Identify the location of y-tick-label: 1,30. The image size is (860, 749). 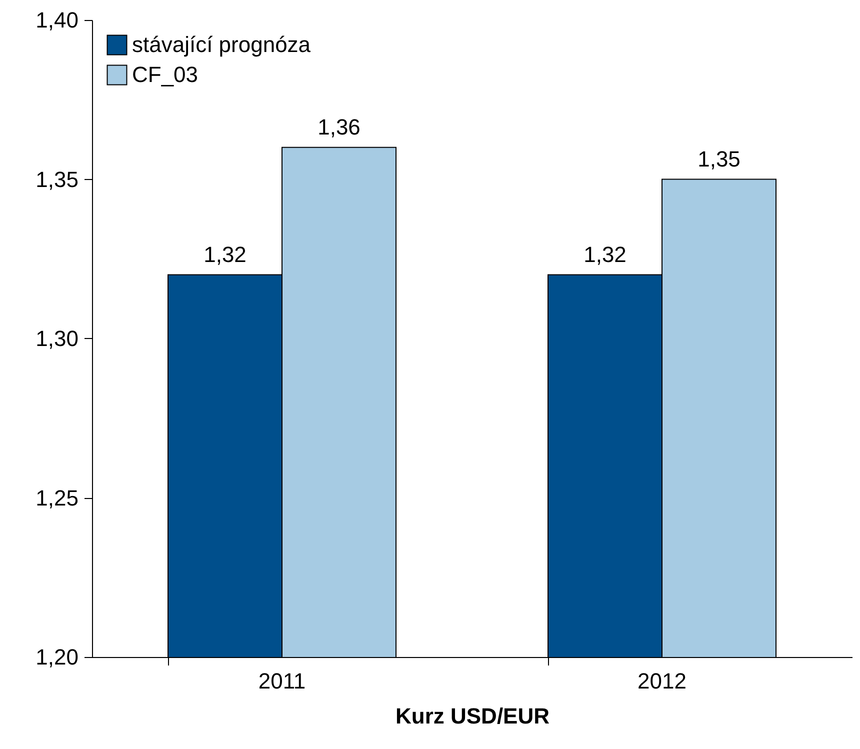
(57, 338).